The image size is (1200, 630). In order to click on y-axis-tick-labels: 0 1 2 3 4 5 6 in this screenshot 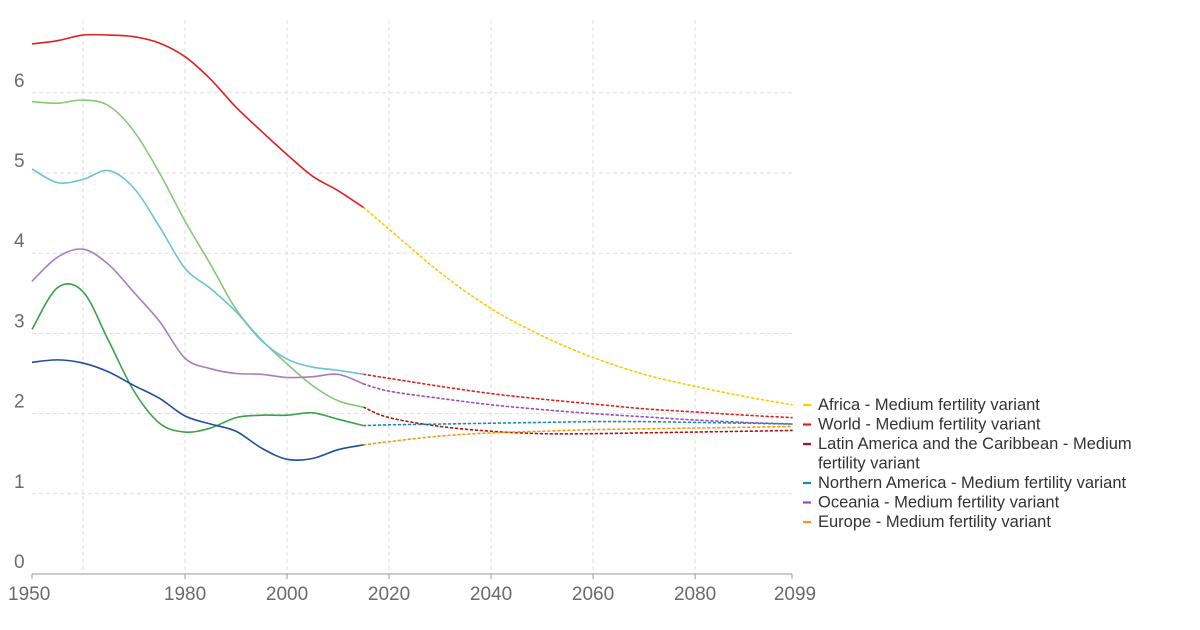, I will do `click(19, 322)`.